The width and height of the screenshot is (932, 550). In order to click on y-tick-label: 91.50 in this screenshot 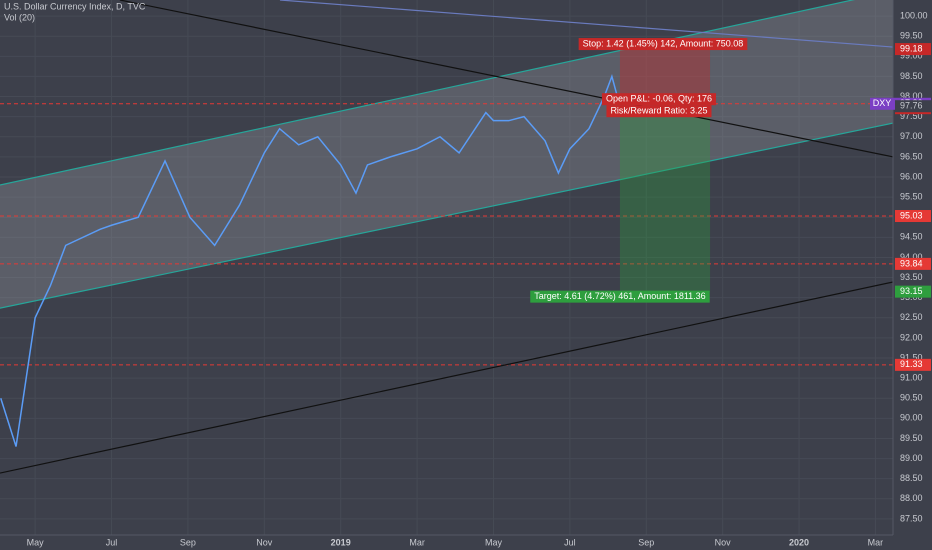, I will do `click(911, 357)`.